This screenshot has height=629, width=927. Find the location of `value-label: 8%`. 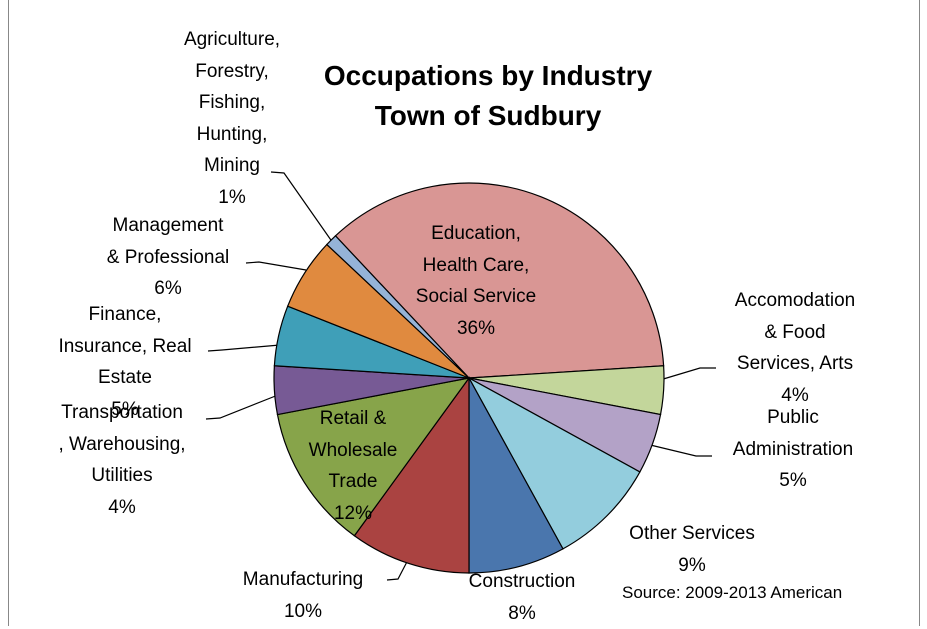

value-label: 8% is located at coordinates (522, 613).